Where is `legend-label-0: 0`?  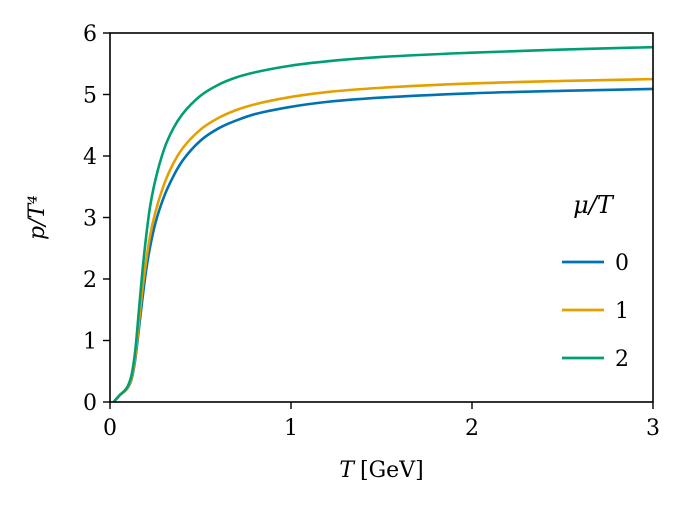
legend-label-0: 0 is located at coordinates (622, 263).